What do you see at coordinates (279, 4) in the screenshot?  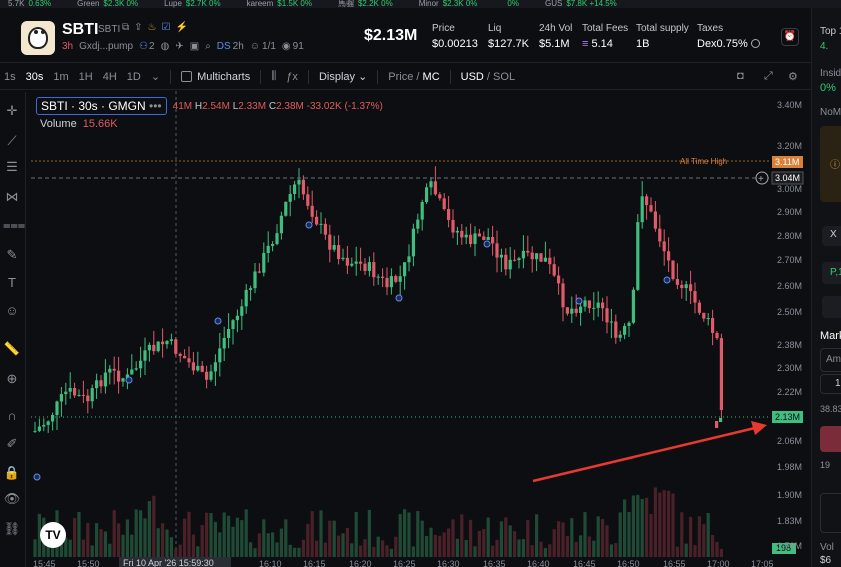 I see `ticker-item: kareem $1.5K 0%` at bounding box center [279, 4].